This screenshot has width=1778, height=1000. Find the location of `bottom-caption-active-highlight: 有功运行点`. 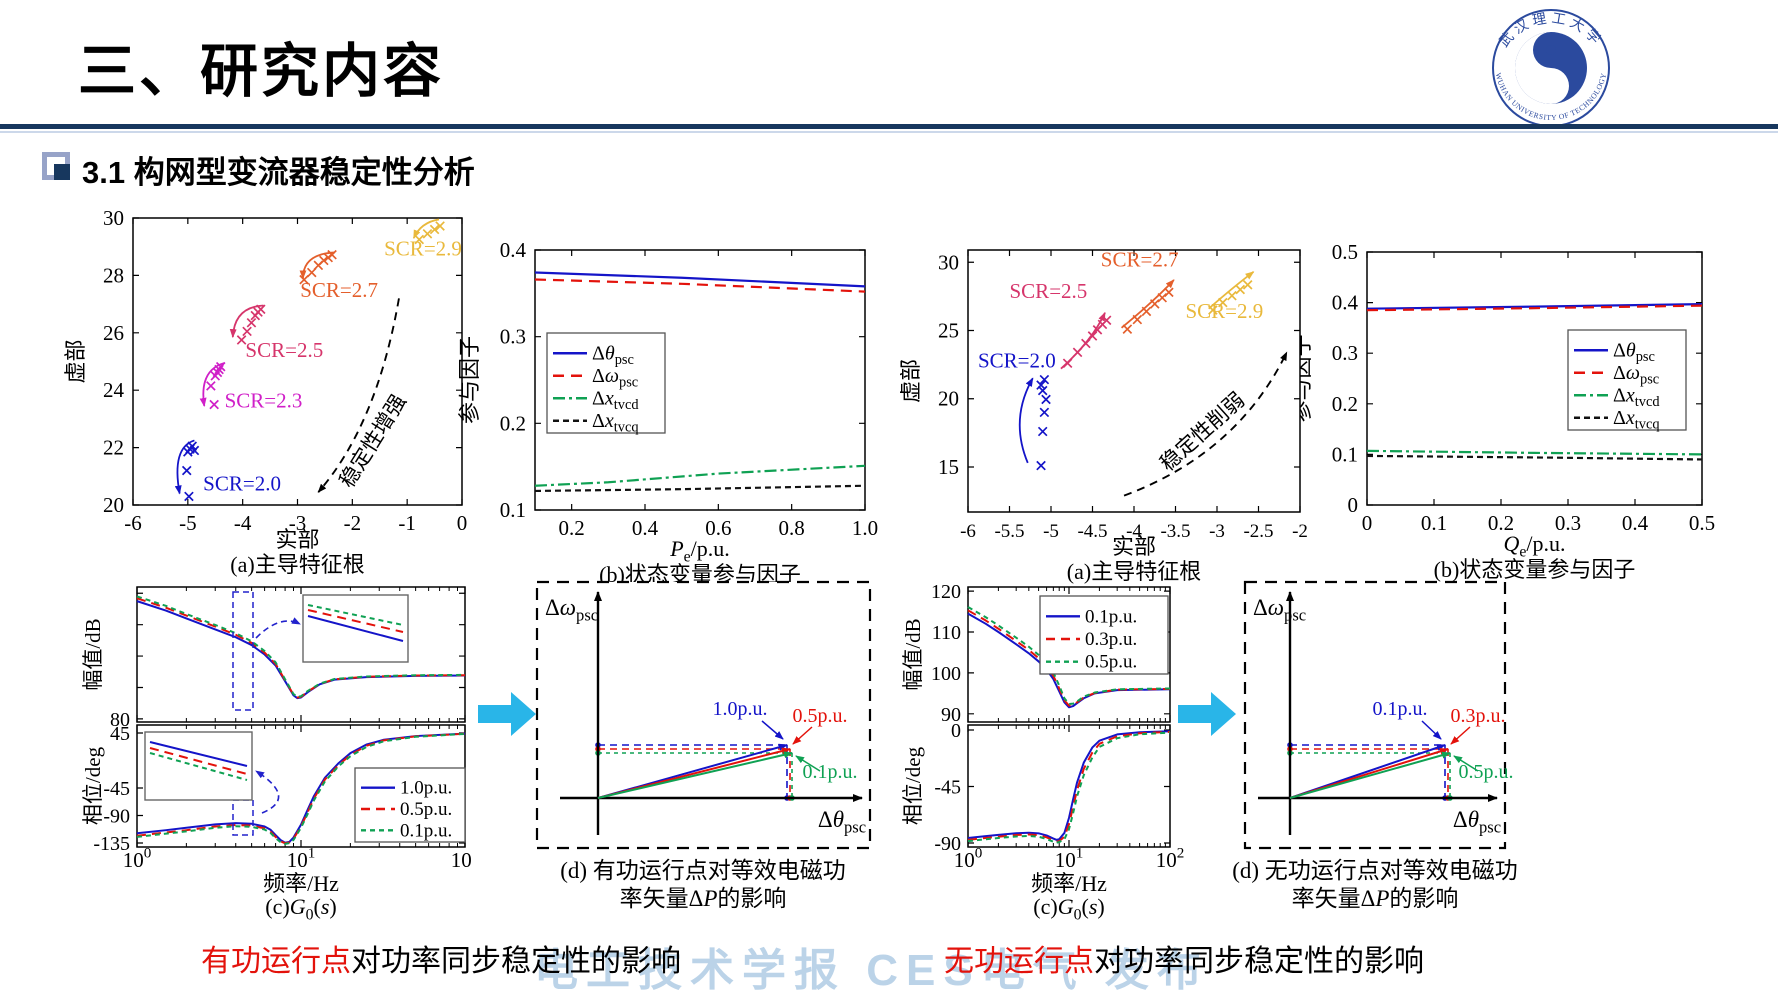

bottom-caption-active-highlight: 有功运行点 is located at coordinates (276, 961).